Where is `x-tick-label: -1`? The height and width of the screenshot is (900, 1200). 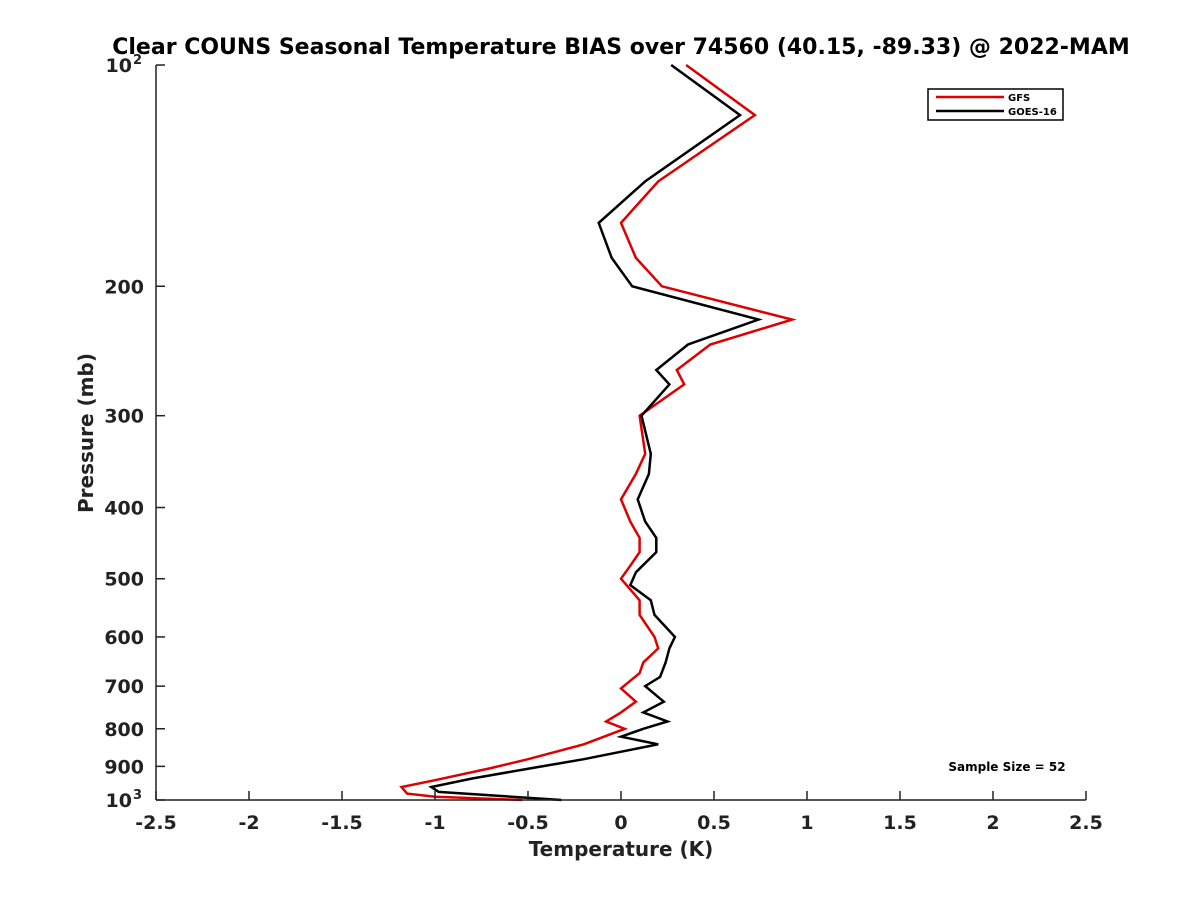 x-tick-label: -1 is located at coordinates (434, 823).